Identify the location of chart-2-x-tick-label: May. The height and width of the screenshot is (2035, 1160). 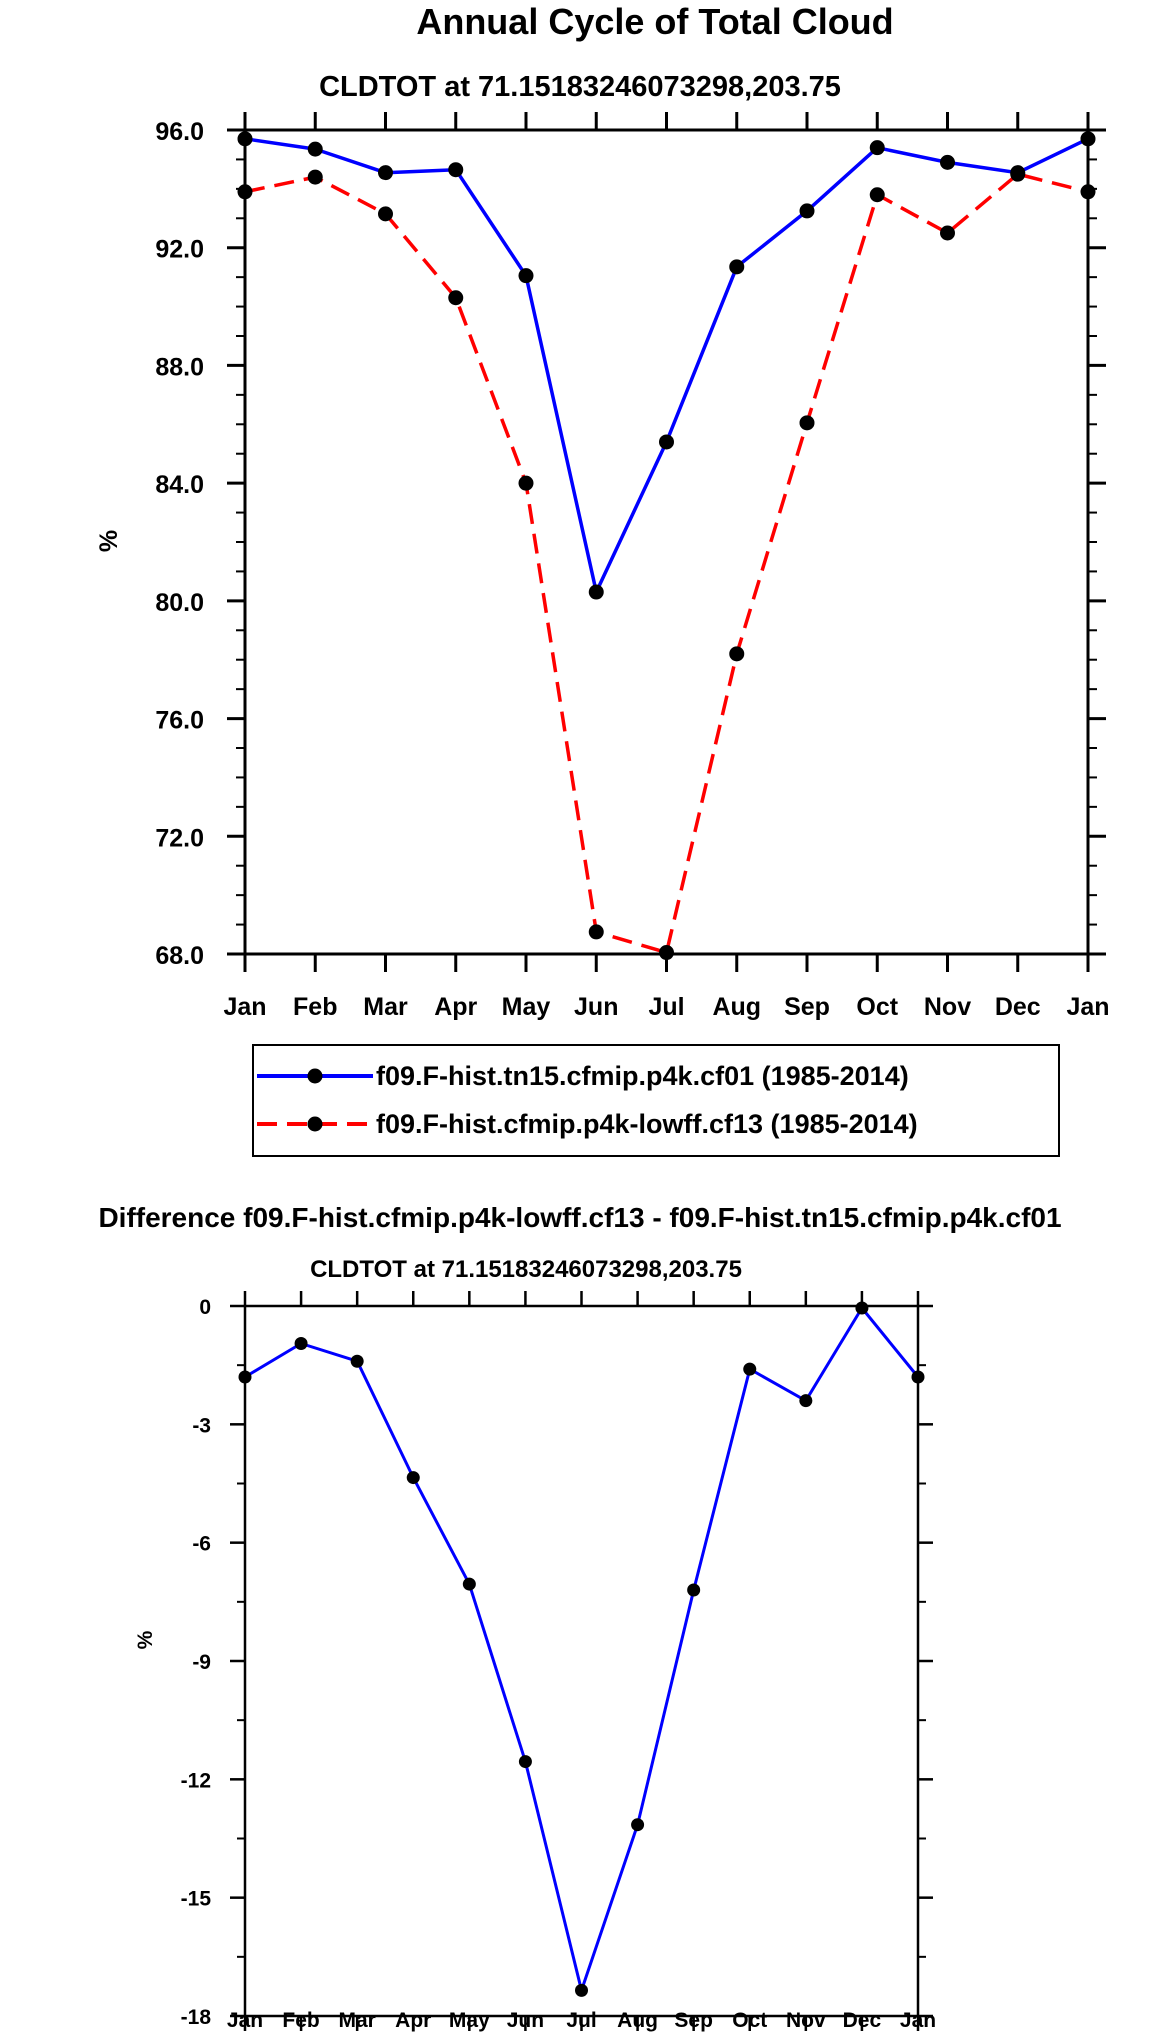
(469, 2020).